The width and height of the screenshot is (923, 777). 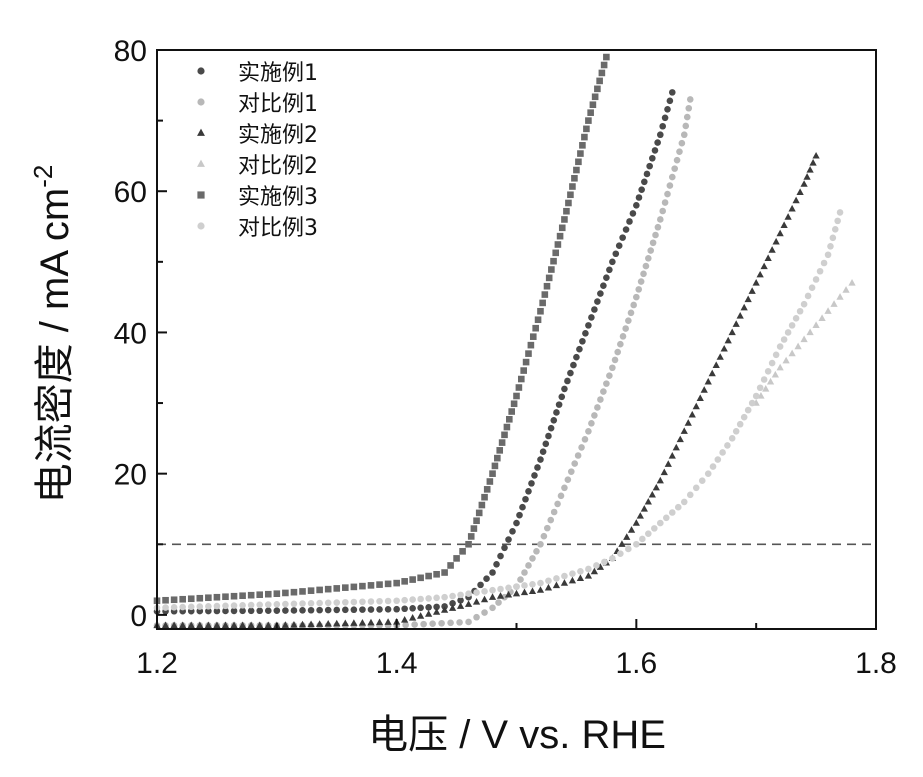 I want to click on y-tick-label: 20, so click(x=130, y=475).